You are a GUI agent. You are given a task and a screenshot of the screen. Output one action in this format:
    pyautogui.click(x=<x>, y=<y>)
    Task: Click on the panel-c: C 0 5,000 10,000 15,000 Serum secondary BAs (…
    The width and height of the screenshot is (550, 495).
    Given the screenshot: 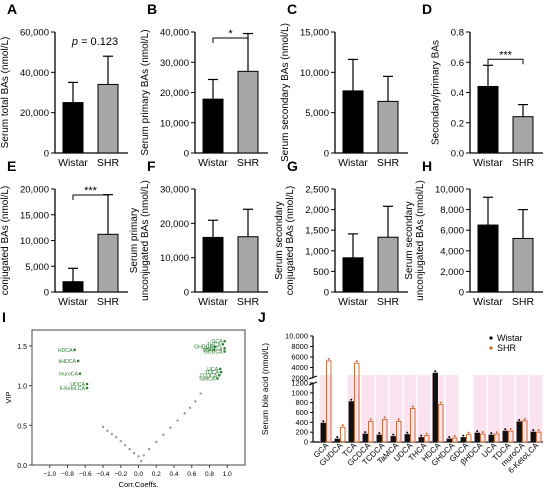 What is the action you would take?
    pyautogui.click(x=344, y=85)
    